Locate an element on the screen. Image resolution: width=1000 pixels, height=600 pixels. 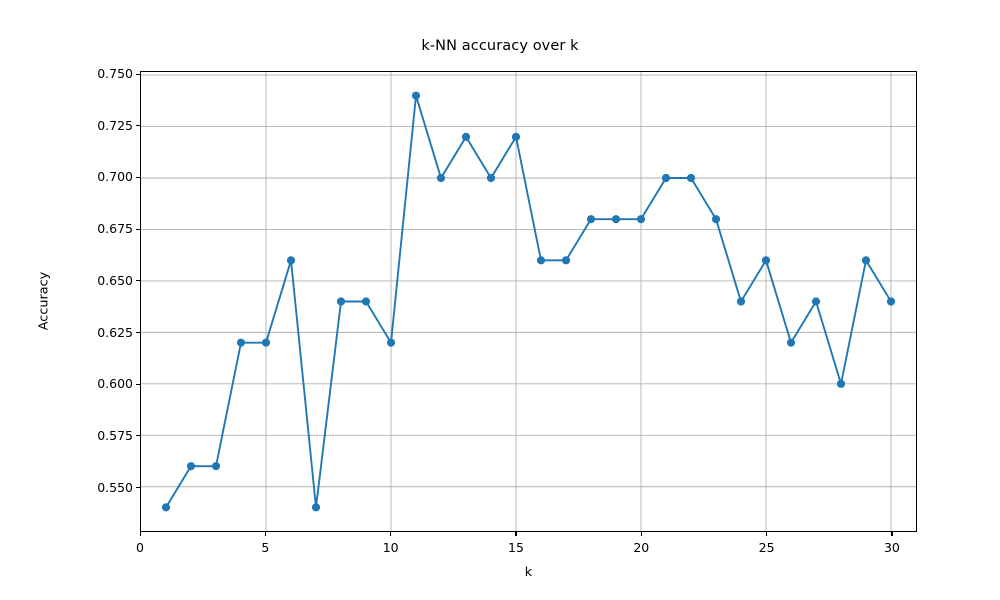
y-axis-tick-label: 0.675 is located at coordinates (115, 229).